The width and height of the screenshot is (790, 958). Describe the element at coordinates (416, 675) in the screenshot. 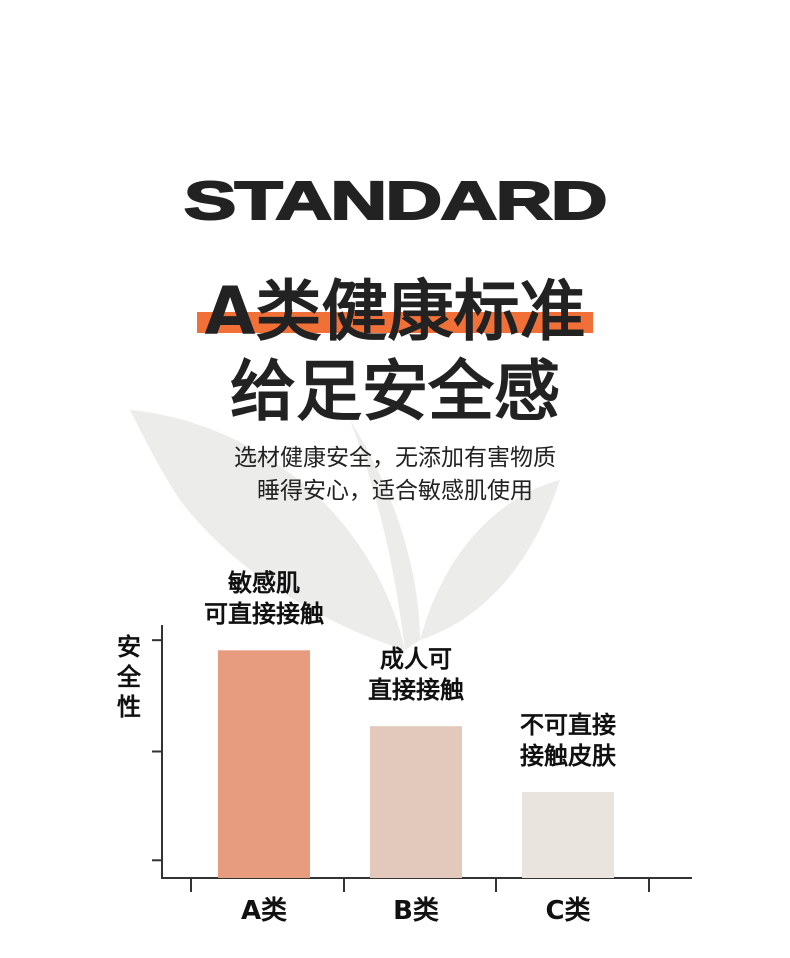

I see `bar-annotation: 成人可 直接接触` at that location.